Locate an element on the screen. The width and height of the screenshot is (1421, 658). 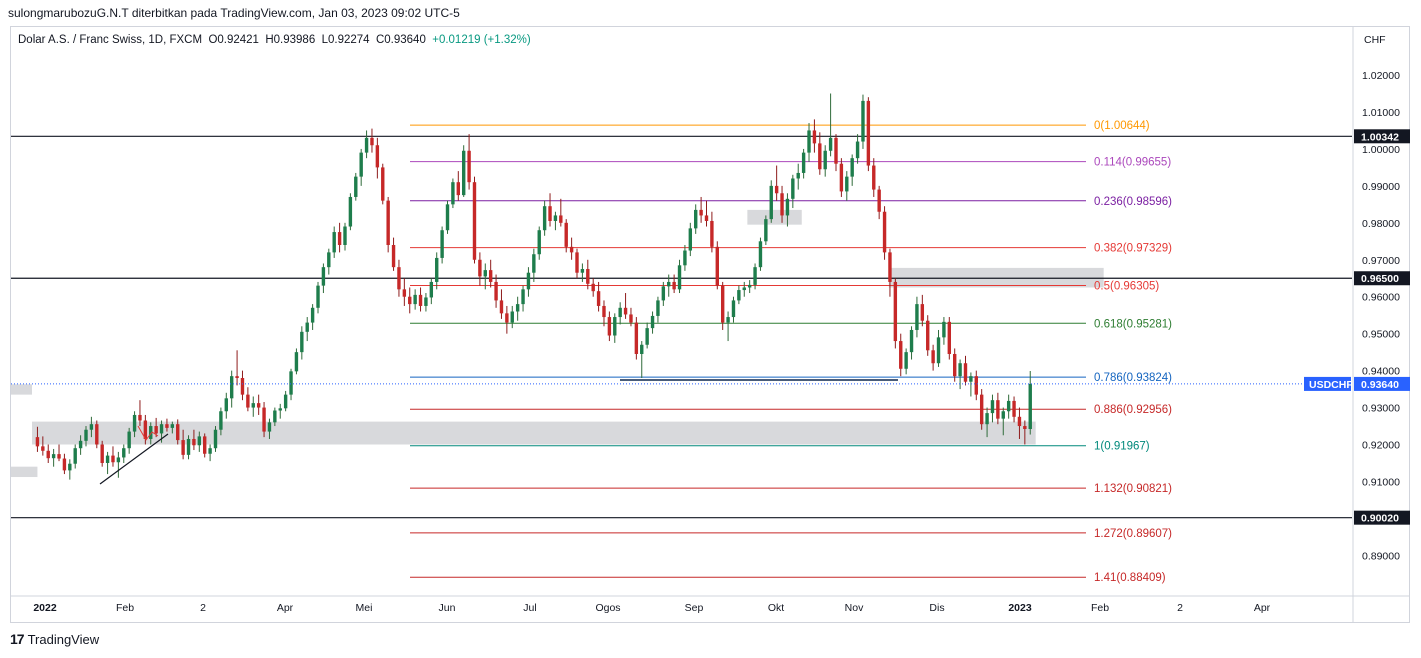
pattern-drawing is located at coordinates (148, 433).